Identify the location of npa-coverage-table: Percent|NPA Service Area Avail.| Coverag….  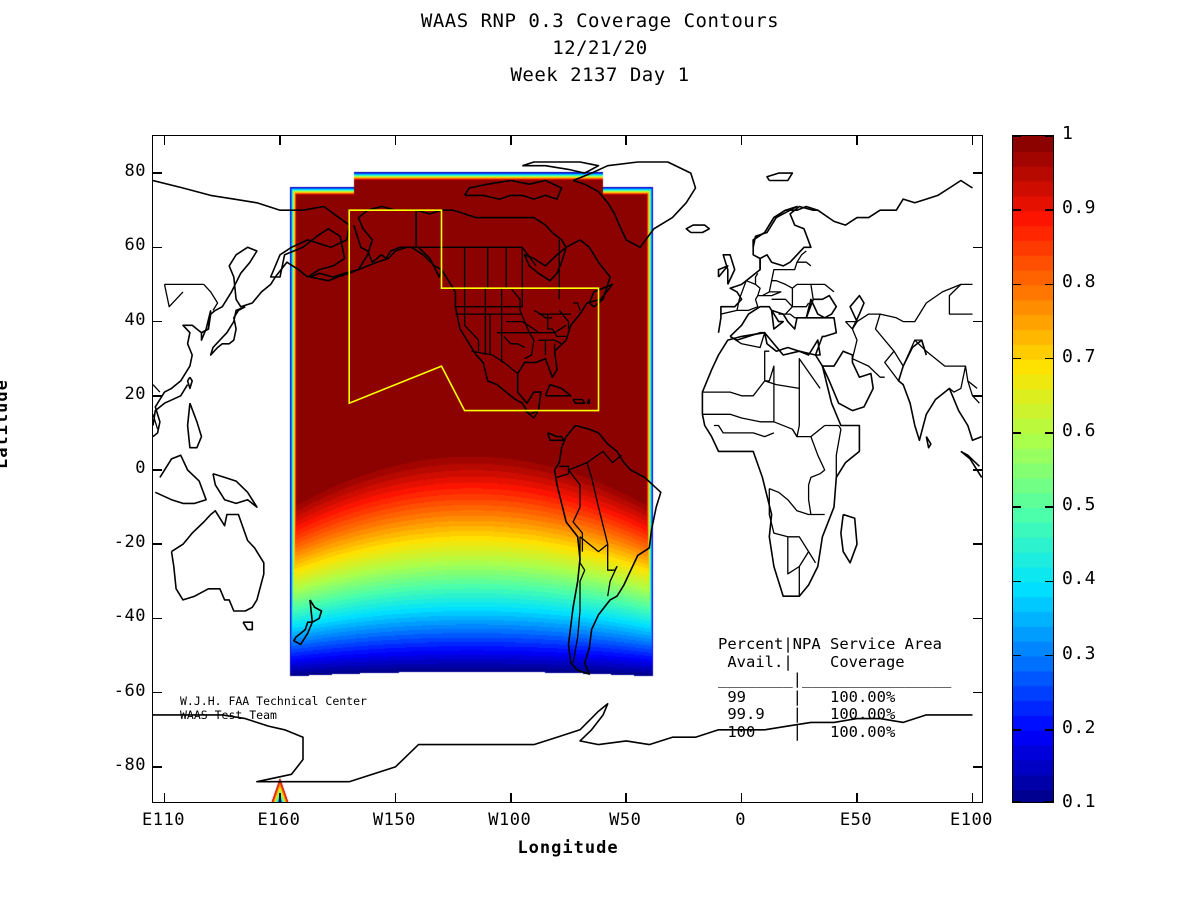
(835, 688).